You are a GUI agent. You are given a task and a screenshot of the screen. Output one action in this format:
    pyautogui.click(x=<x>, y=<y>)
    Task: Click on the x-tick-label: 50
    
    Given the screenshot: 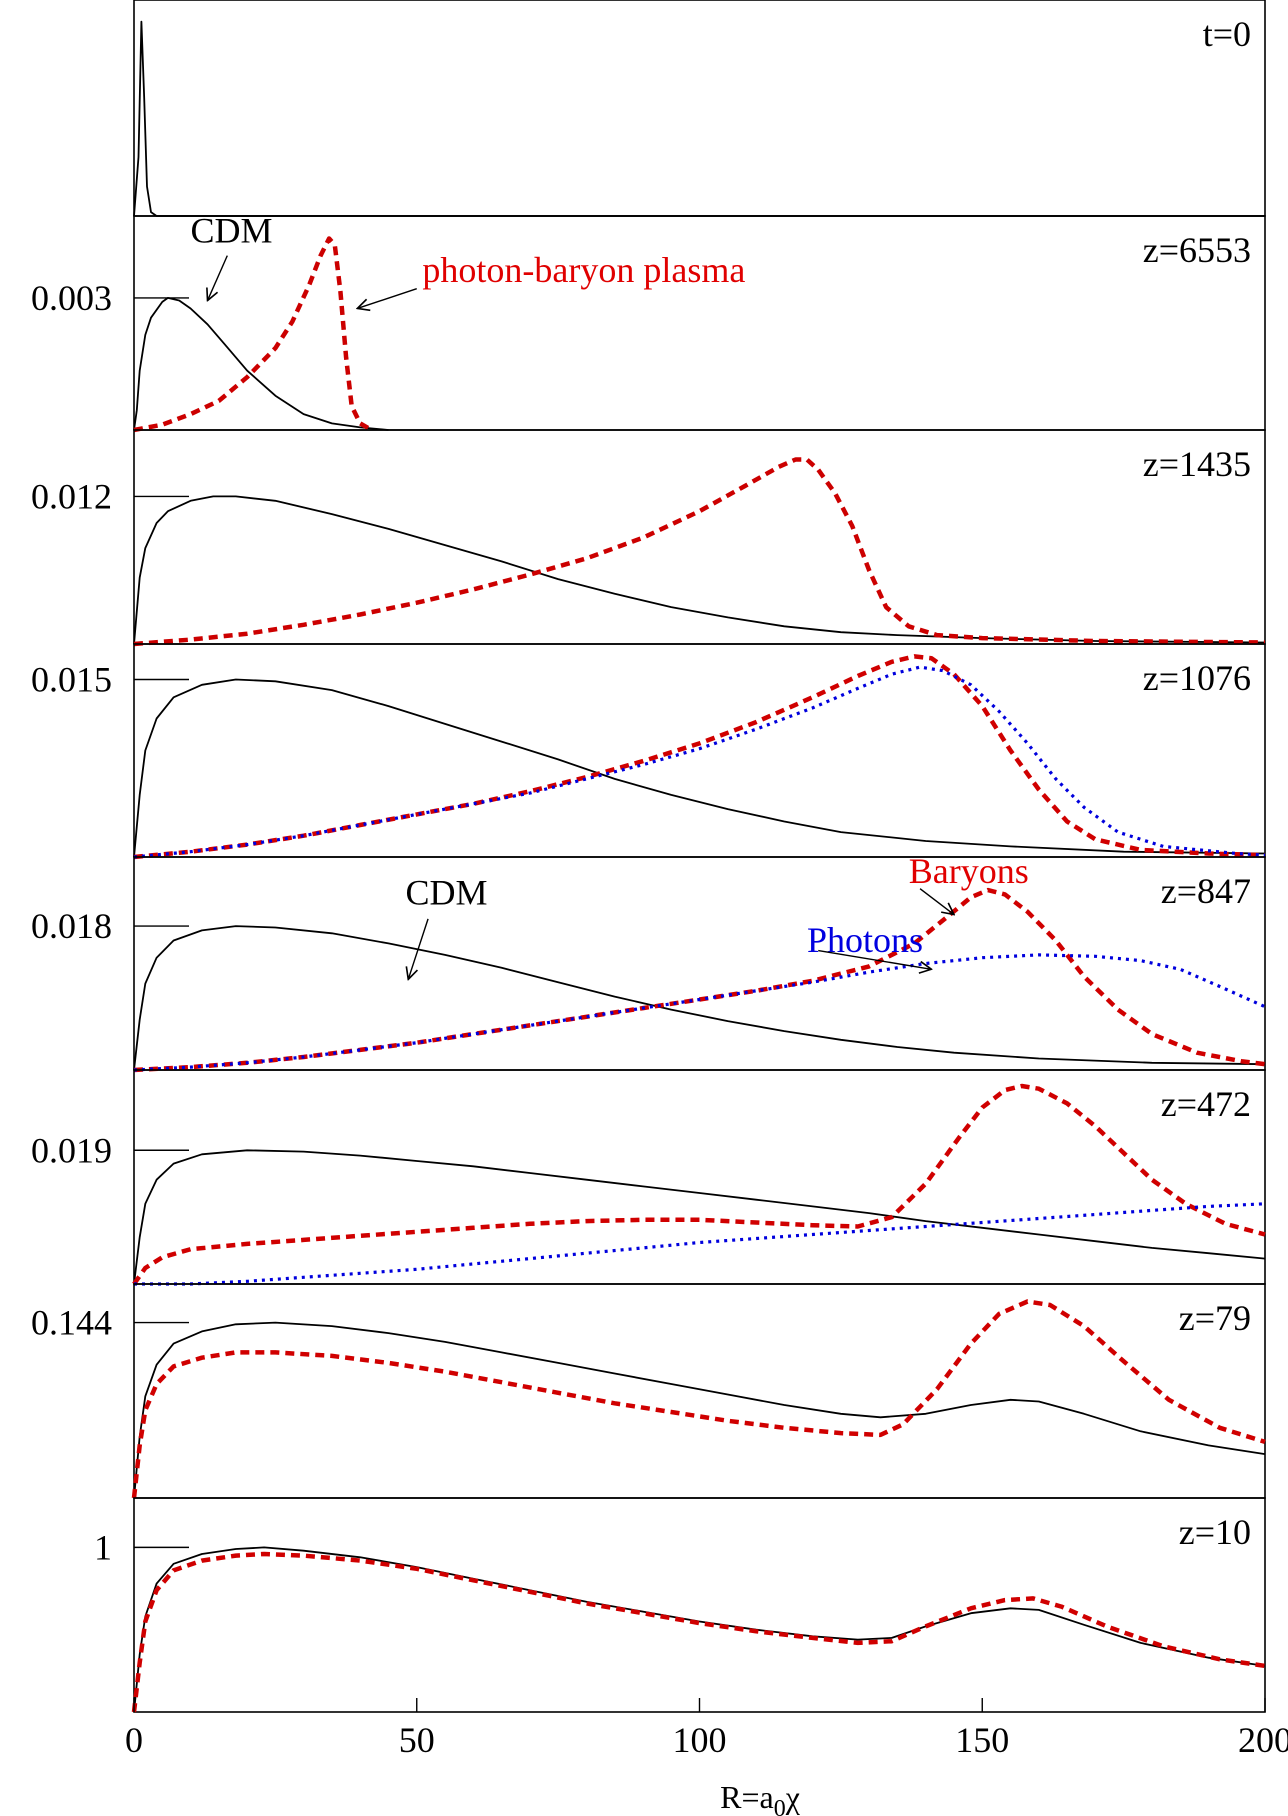 What is the action you would take?
    pyautogui.click(x=417, y=1740)
    